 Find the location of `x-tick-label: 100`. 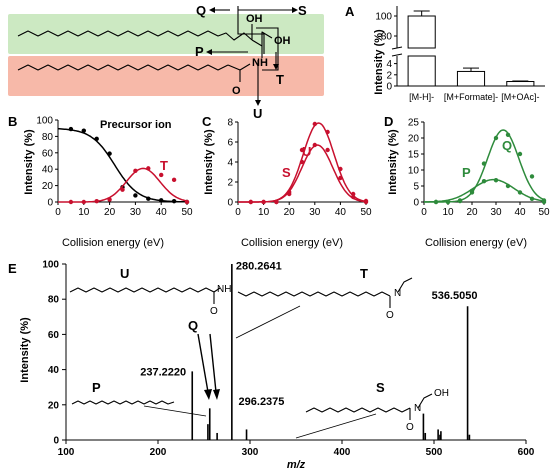

x-tick-label: 100 is located at coordinates (66, 452).